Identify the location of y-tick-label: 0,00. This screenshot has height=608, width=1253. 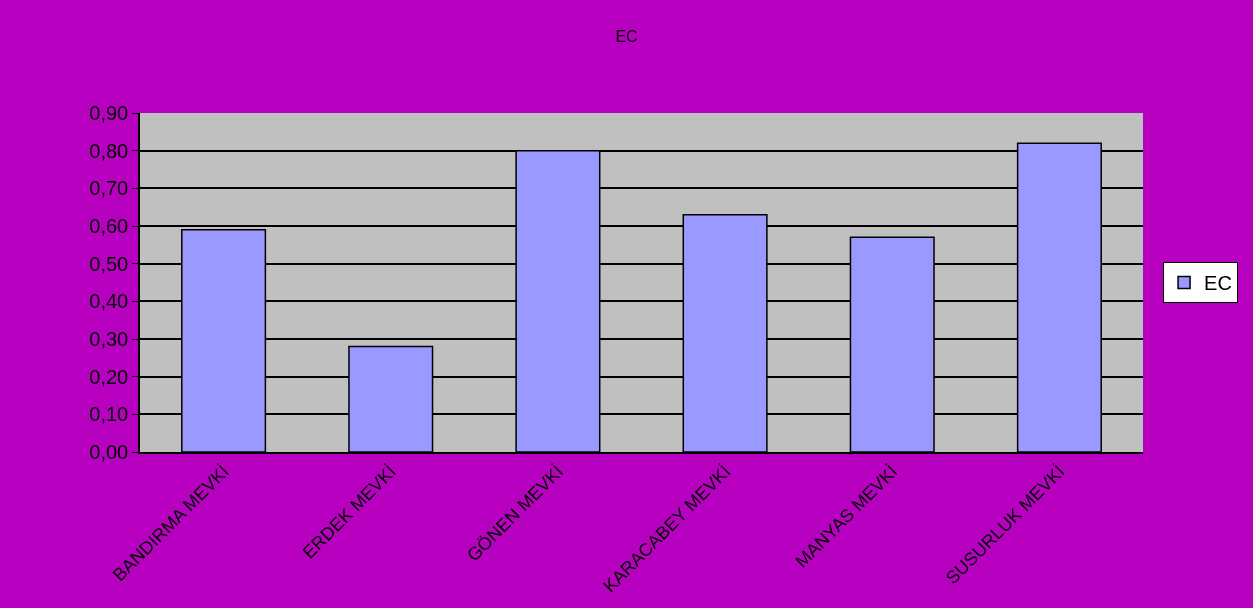
(109, 452).